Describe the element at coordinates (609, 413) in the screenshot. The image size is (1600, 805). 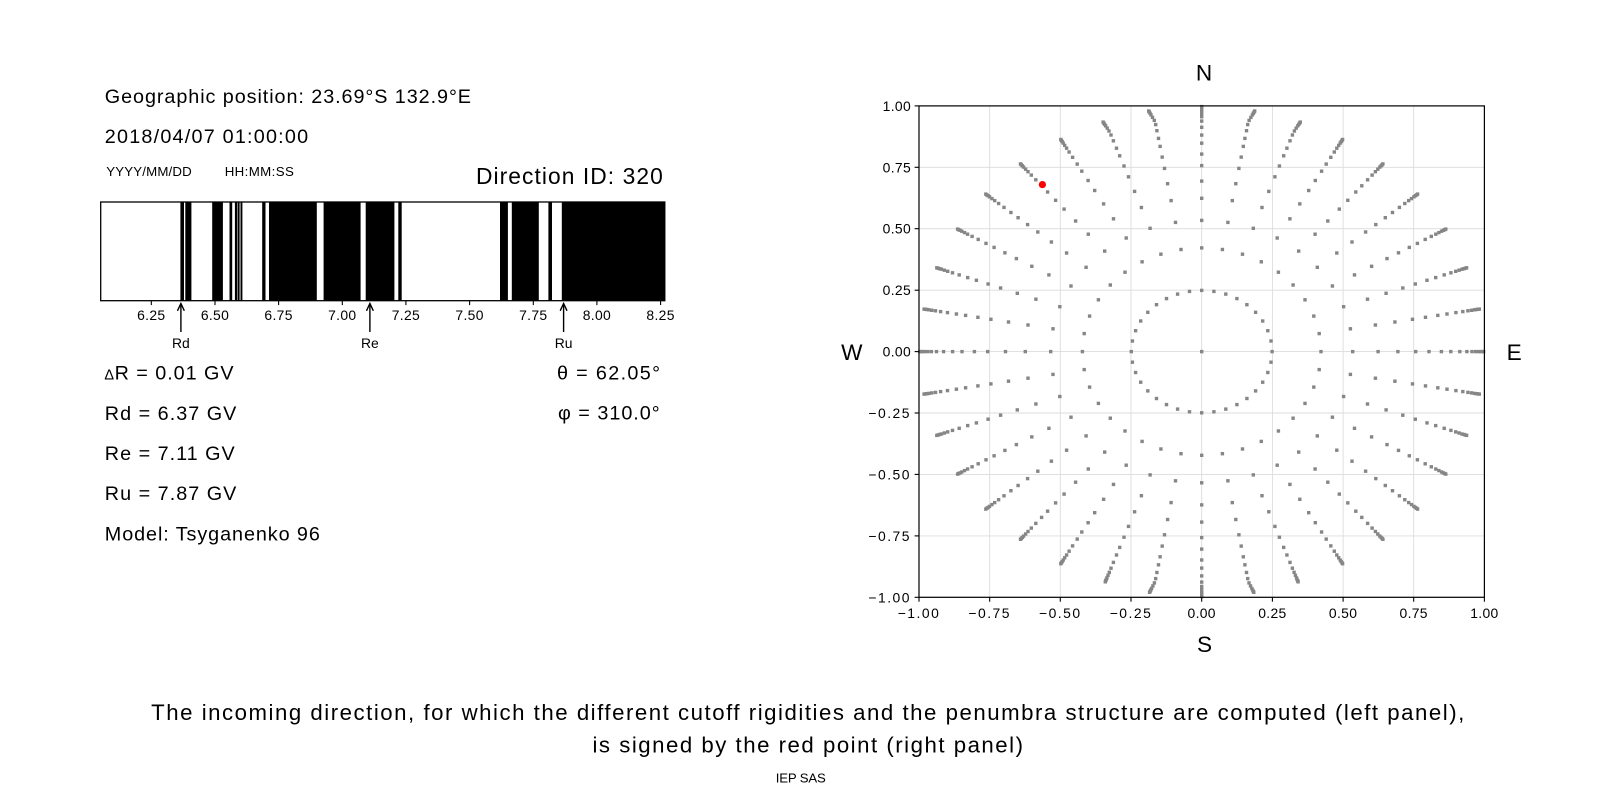
I see `svg-text: φ = 310.0°` at that location.